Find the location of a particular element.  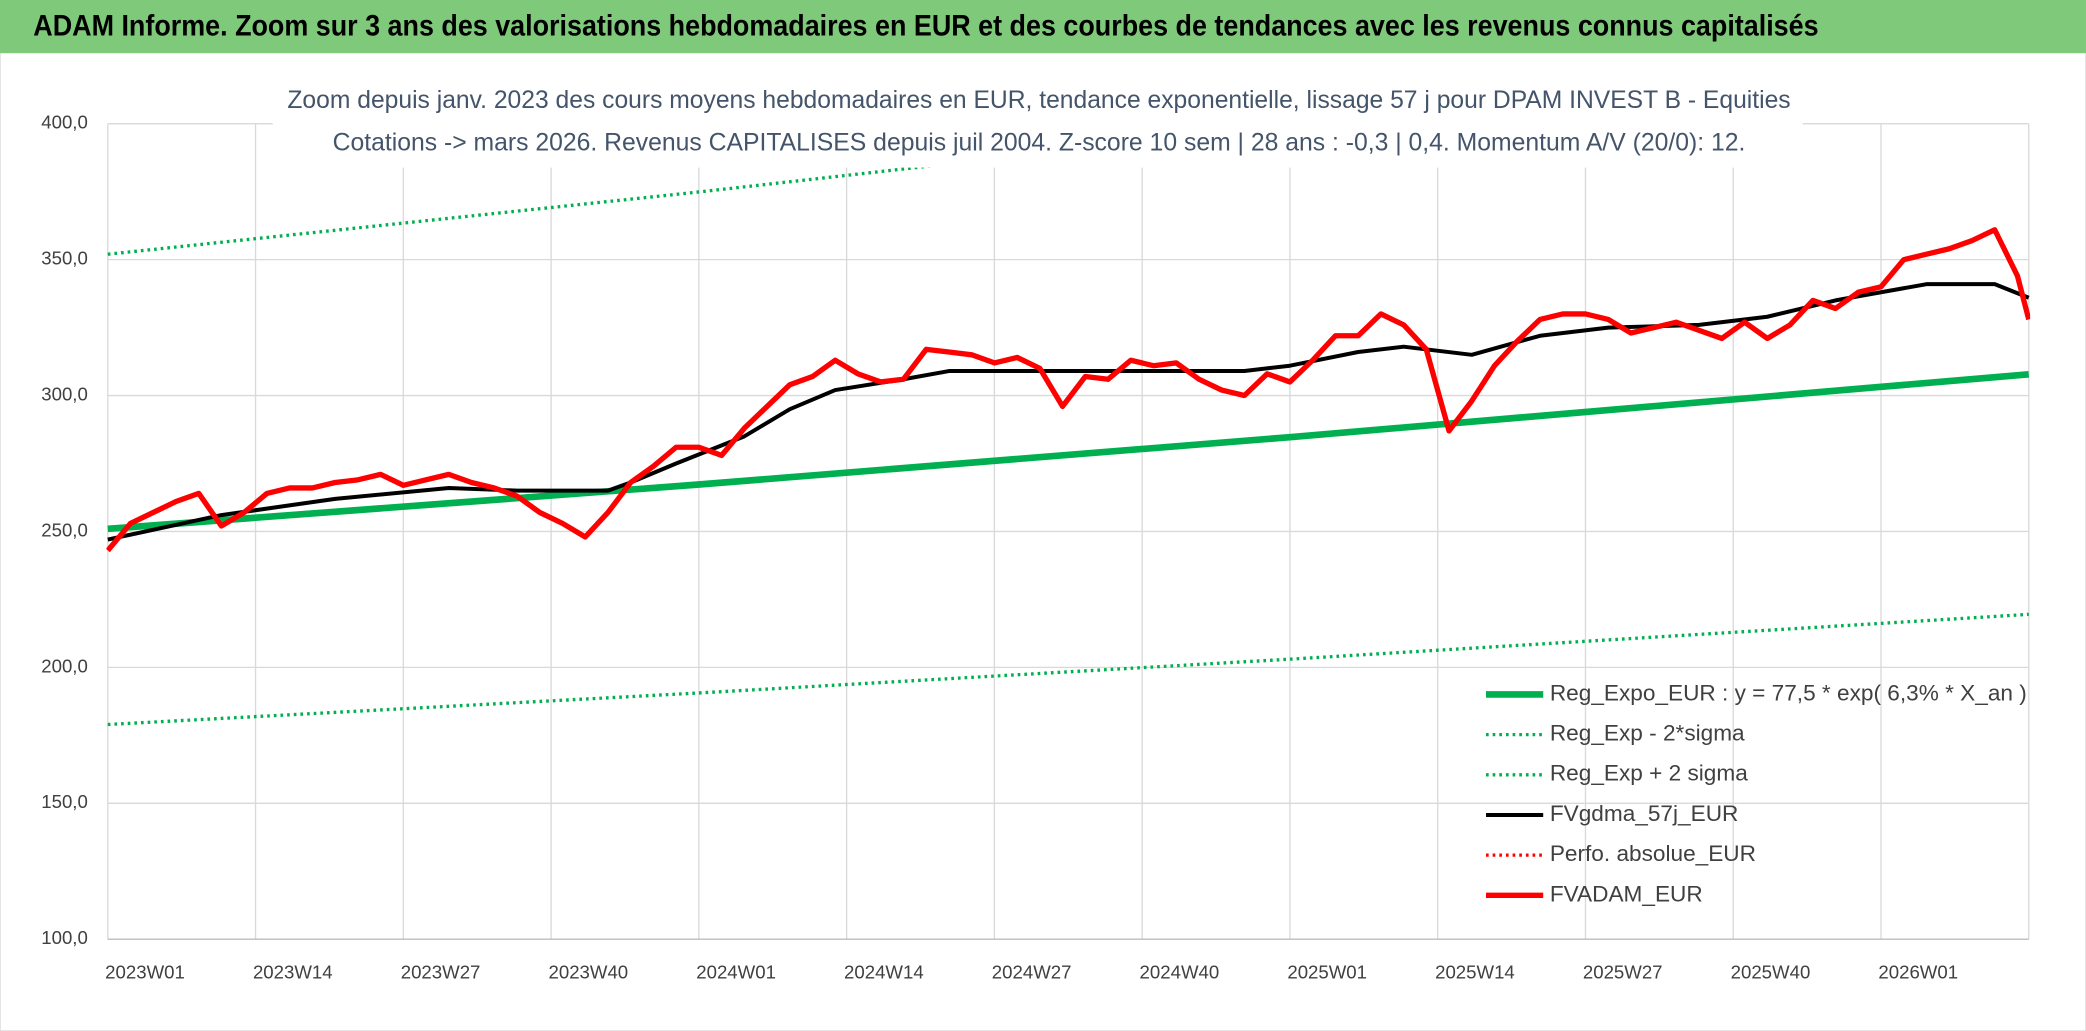

y-tick-label: 100,0 is located at coordinates (64, 937).